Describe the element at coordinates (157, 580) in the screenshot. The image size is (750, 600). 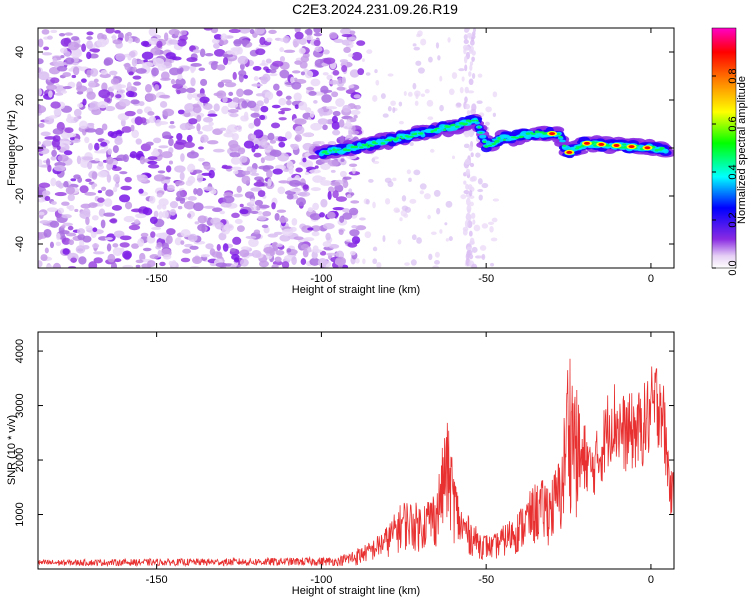
I see `x-tick-label: -150` at that location.